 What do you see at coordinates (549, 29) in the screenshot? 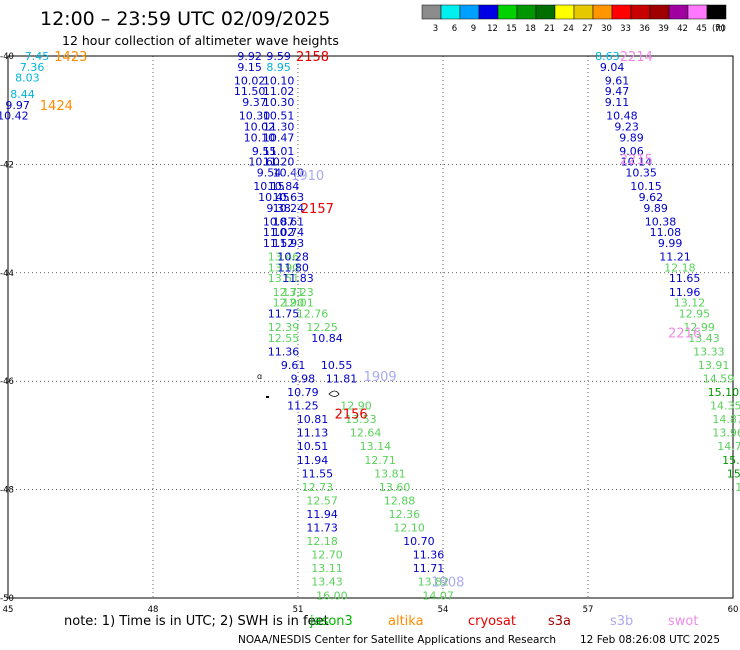
I see `colorbar-tick-label: 21` at bounding box center [549, 29].